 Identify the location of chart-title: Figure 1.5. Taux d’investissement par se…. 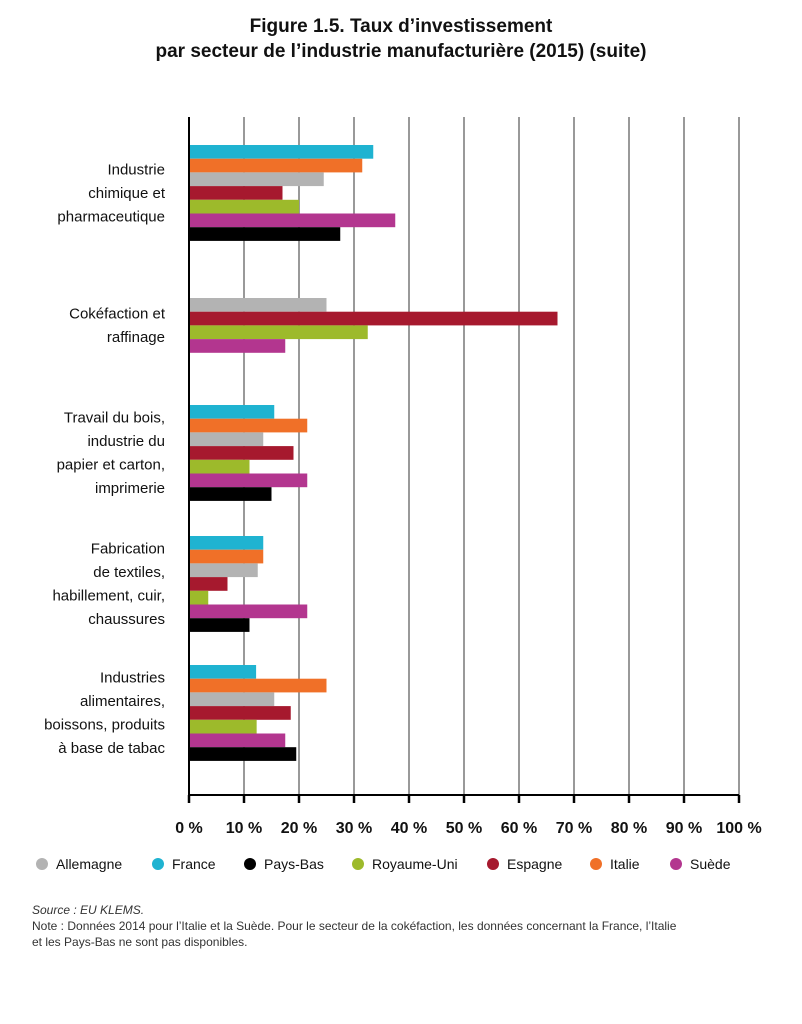
(401, 39).